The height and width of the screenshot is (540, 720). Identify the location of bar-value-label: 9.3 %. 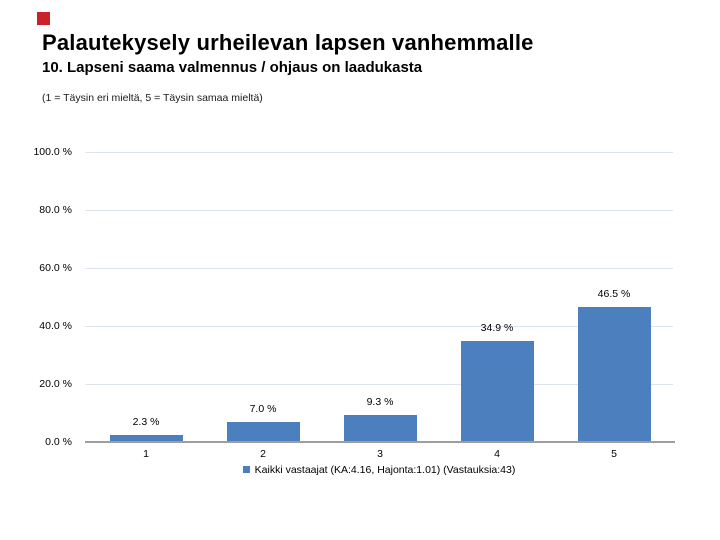
(380, 402).